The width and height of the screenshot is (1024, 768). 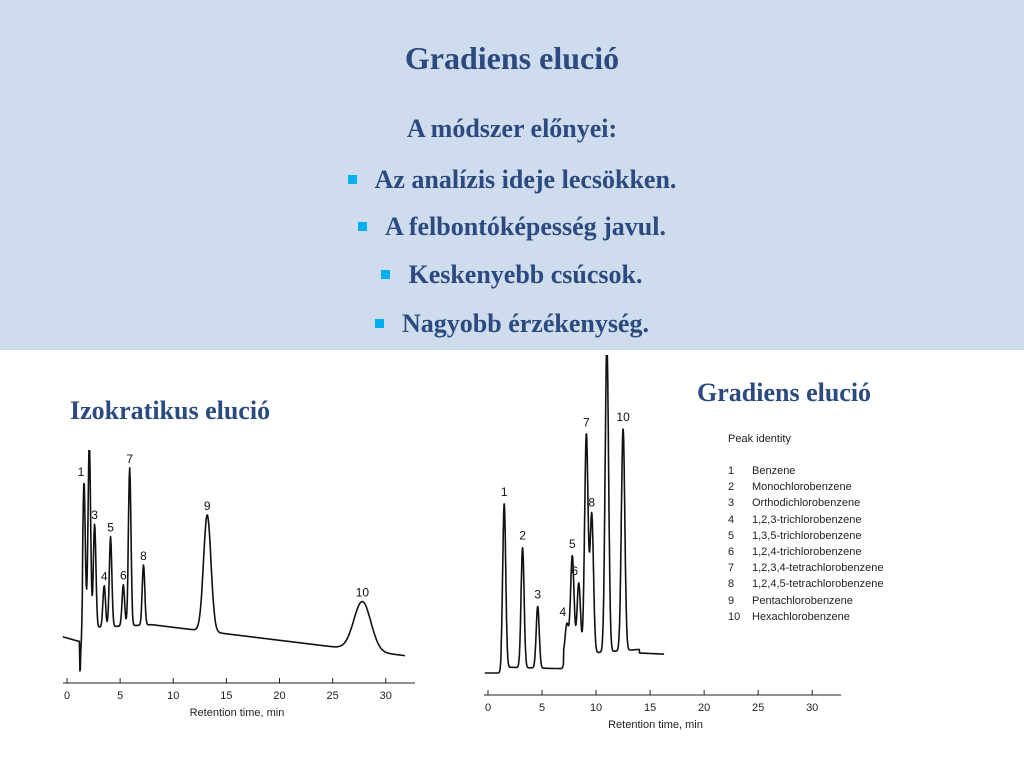 I want to click on legend-item: 9 Pentachlorobenzene, so click(x=858, y=601).